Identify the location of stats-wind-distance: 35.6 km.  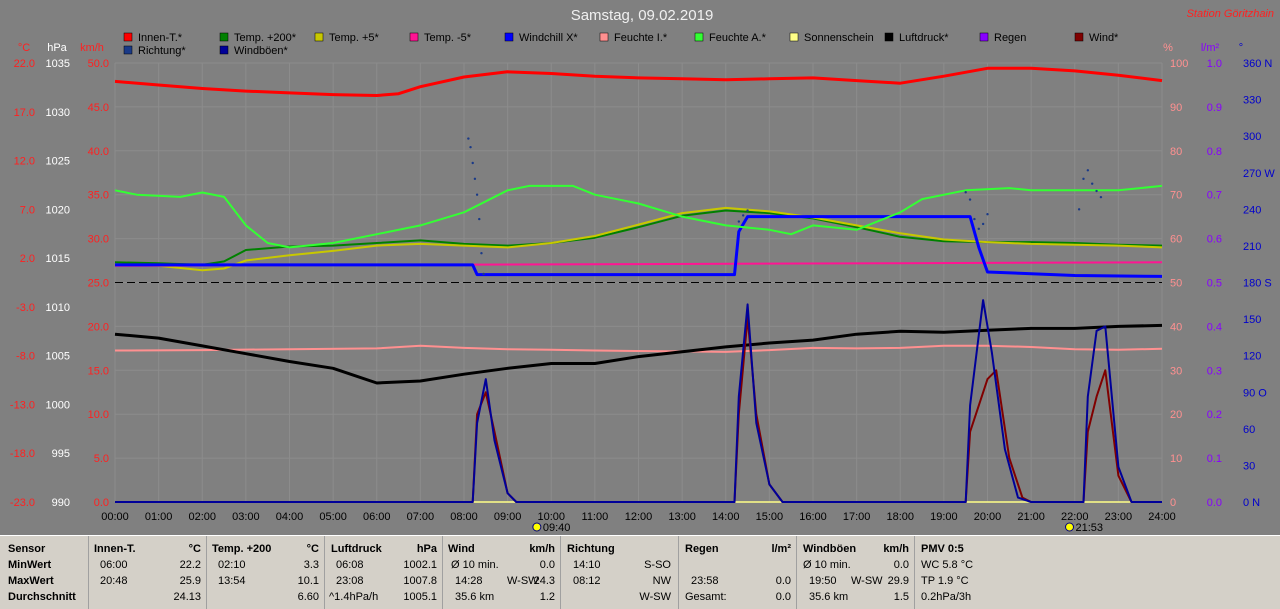
(475, 597).